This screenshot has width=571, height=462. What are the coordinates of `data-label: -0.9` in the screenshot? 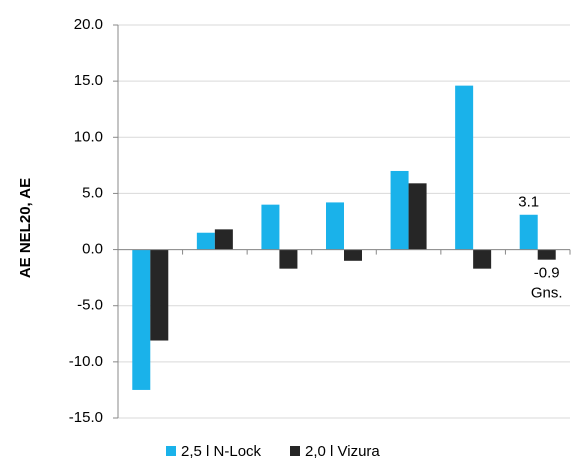 It's located at (547, 273).